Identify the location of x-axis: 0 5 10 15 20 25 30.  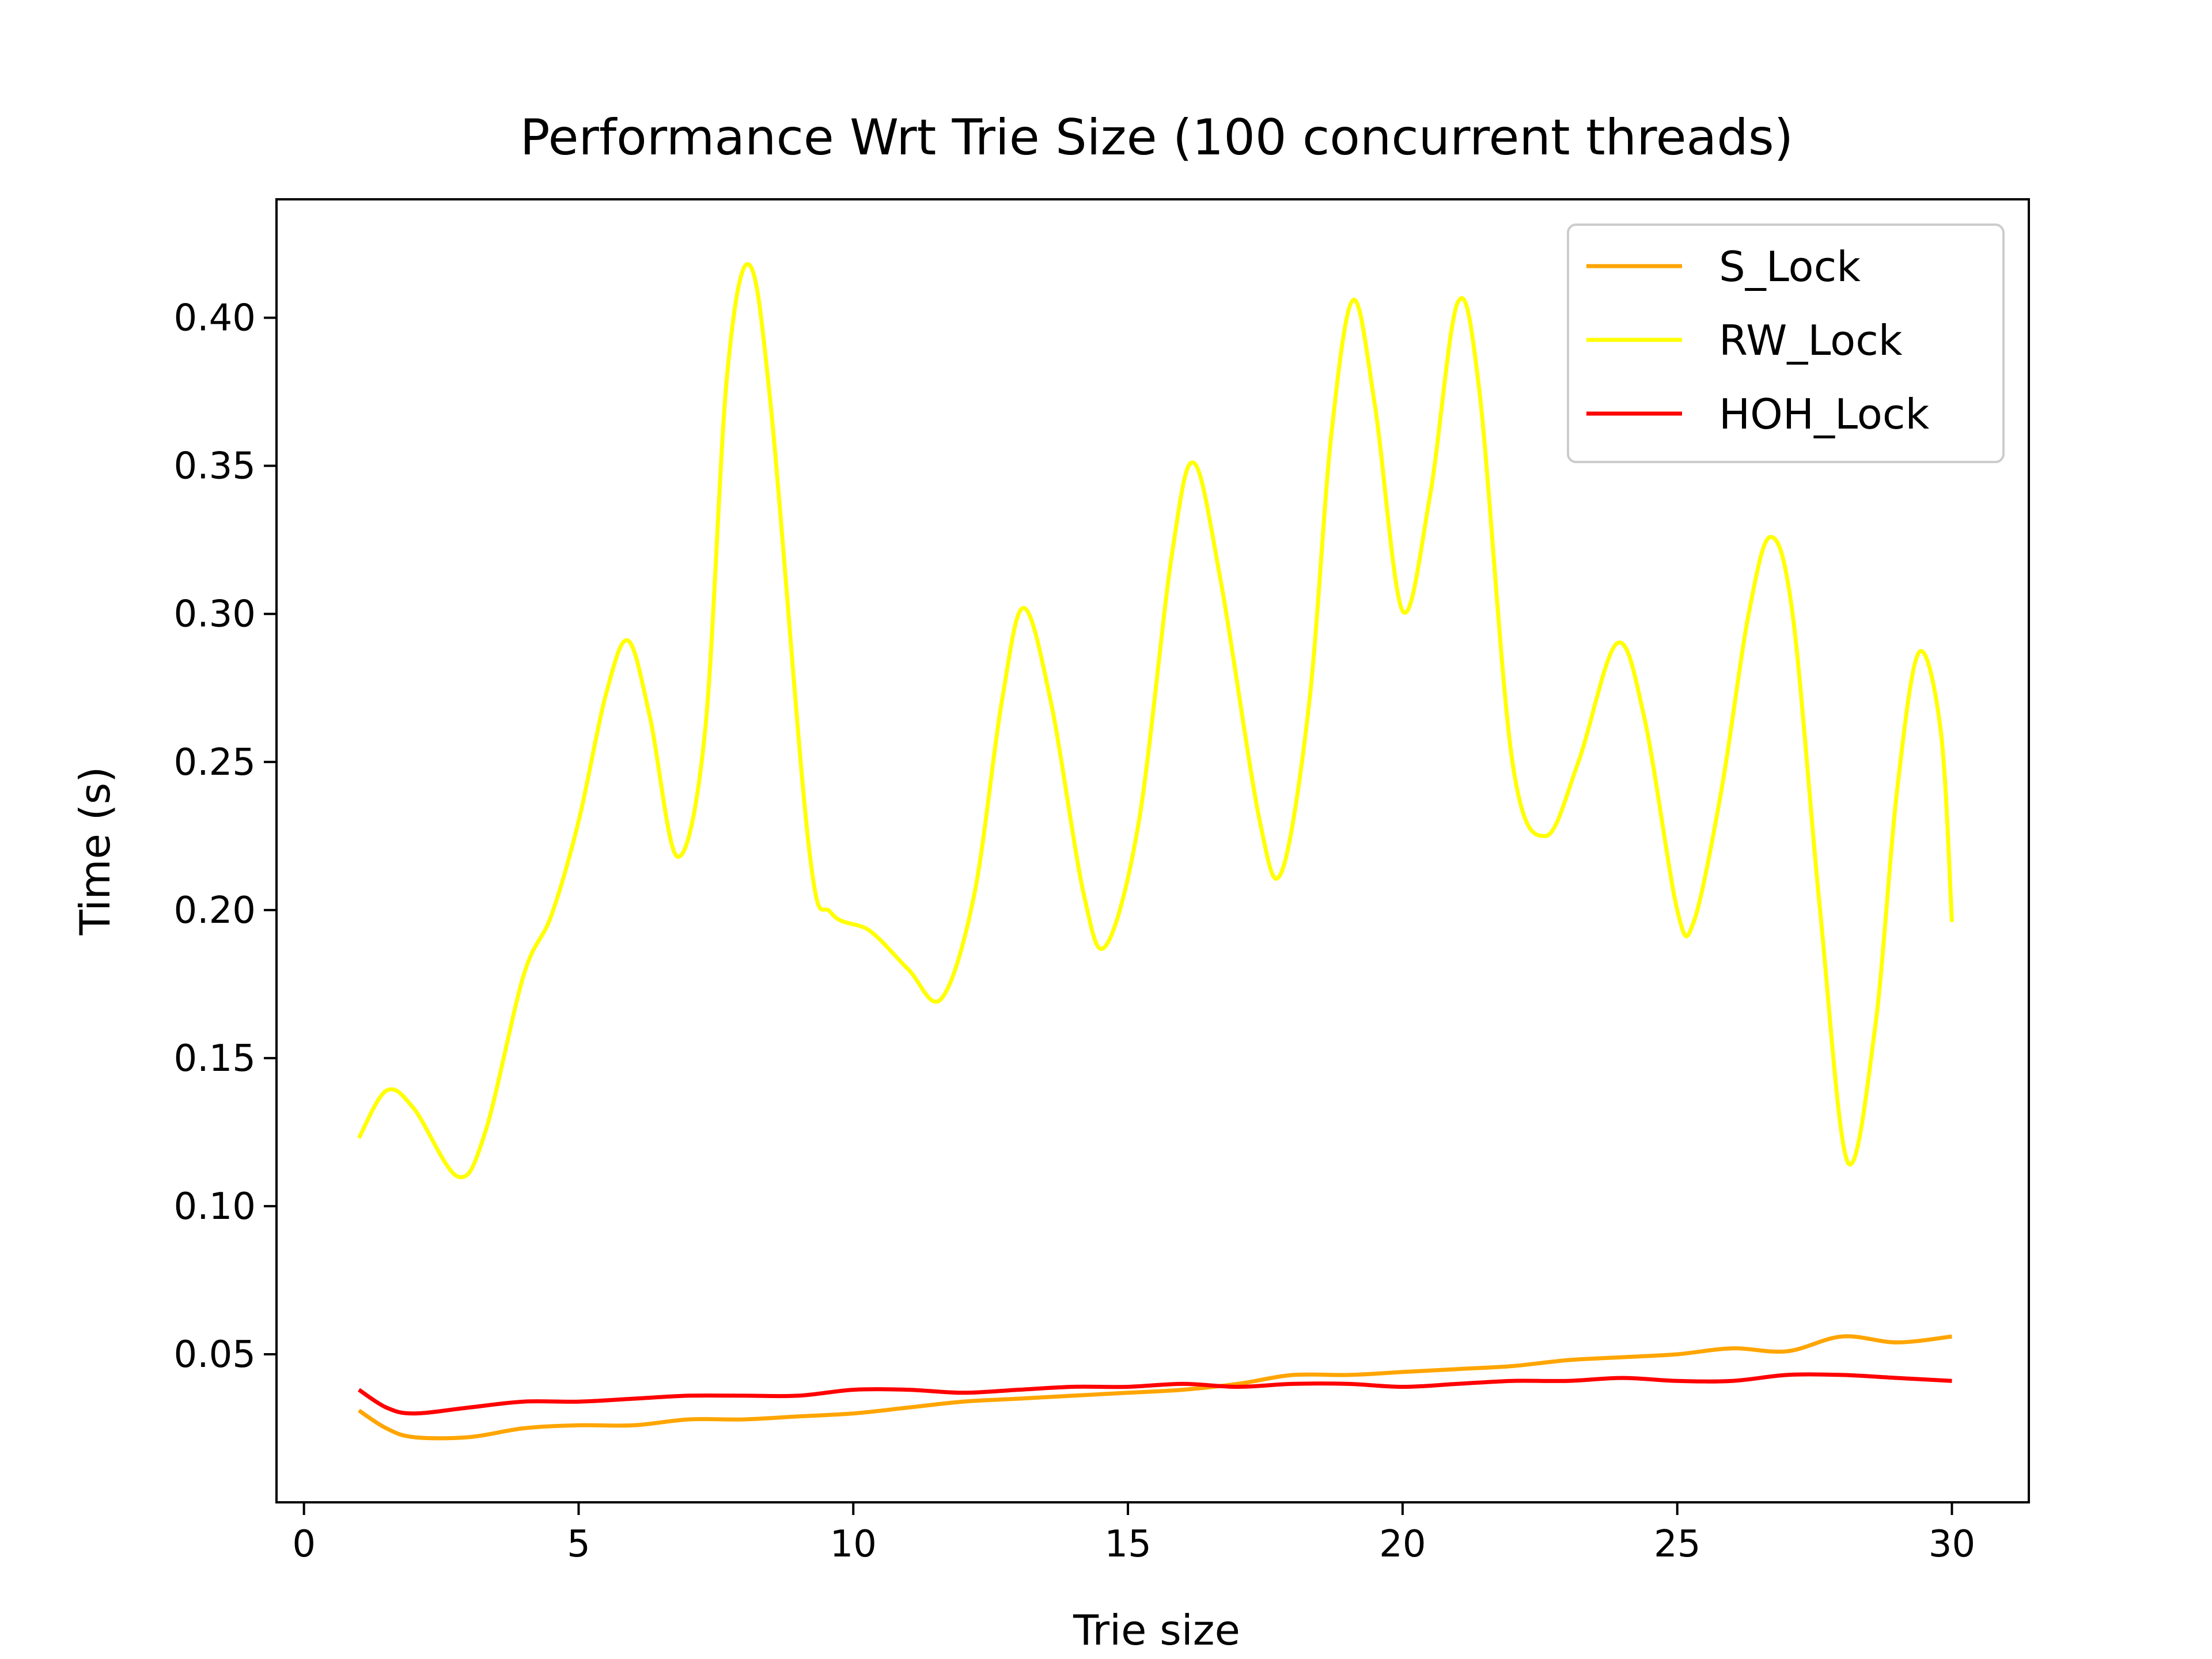
(1133, 1534).